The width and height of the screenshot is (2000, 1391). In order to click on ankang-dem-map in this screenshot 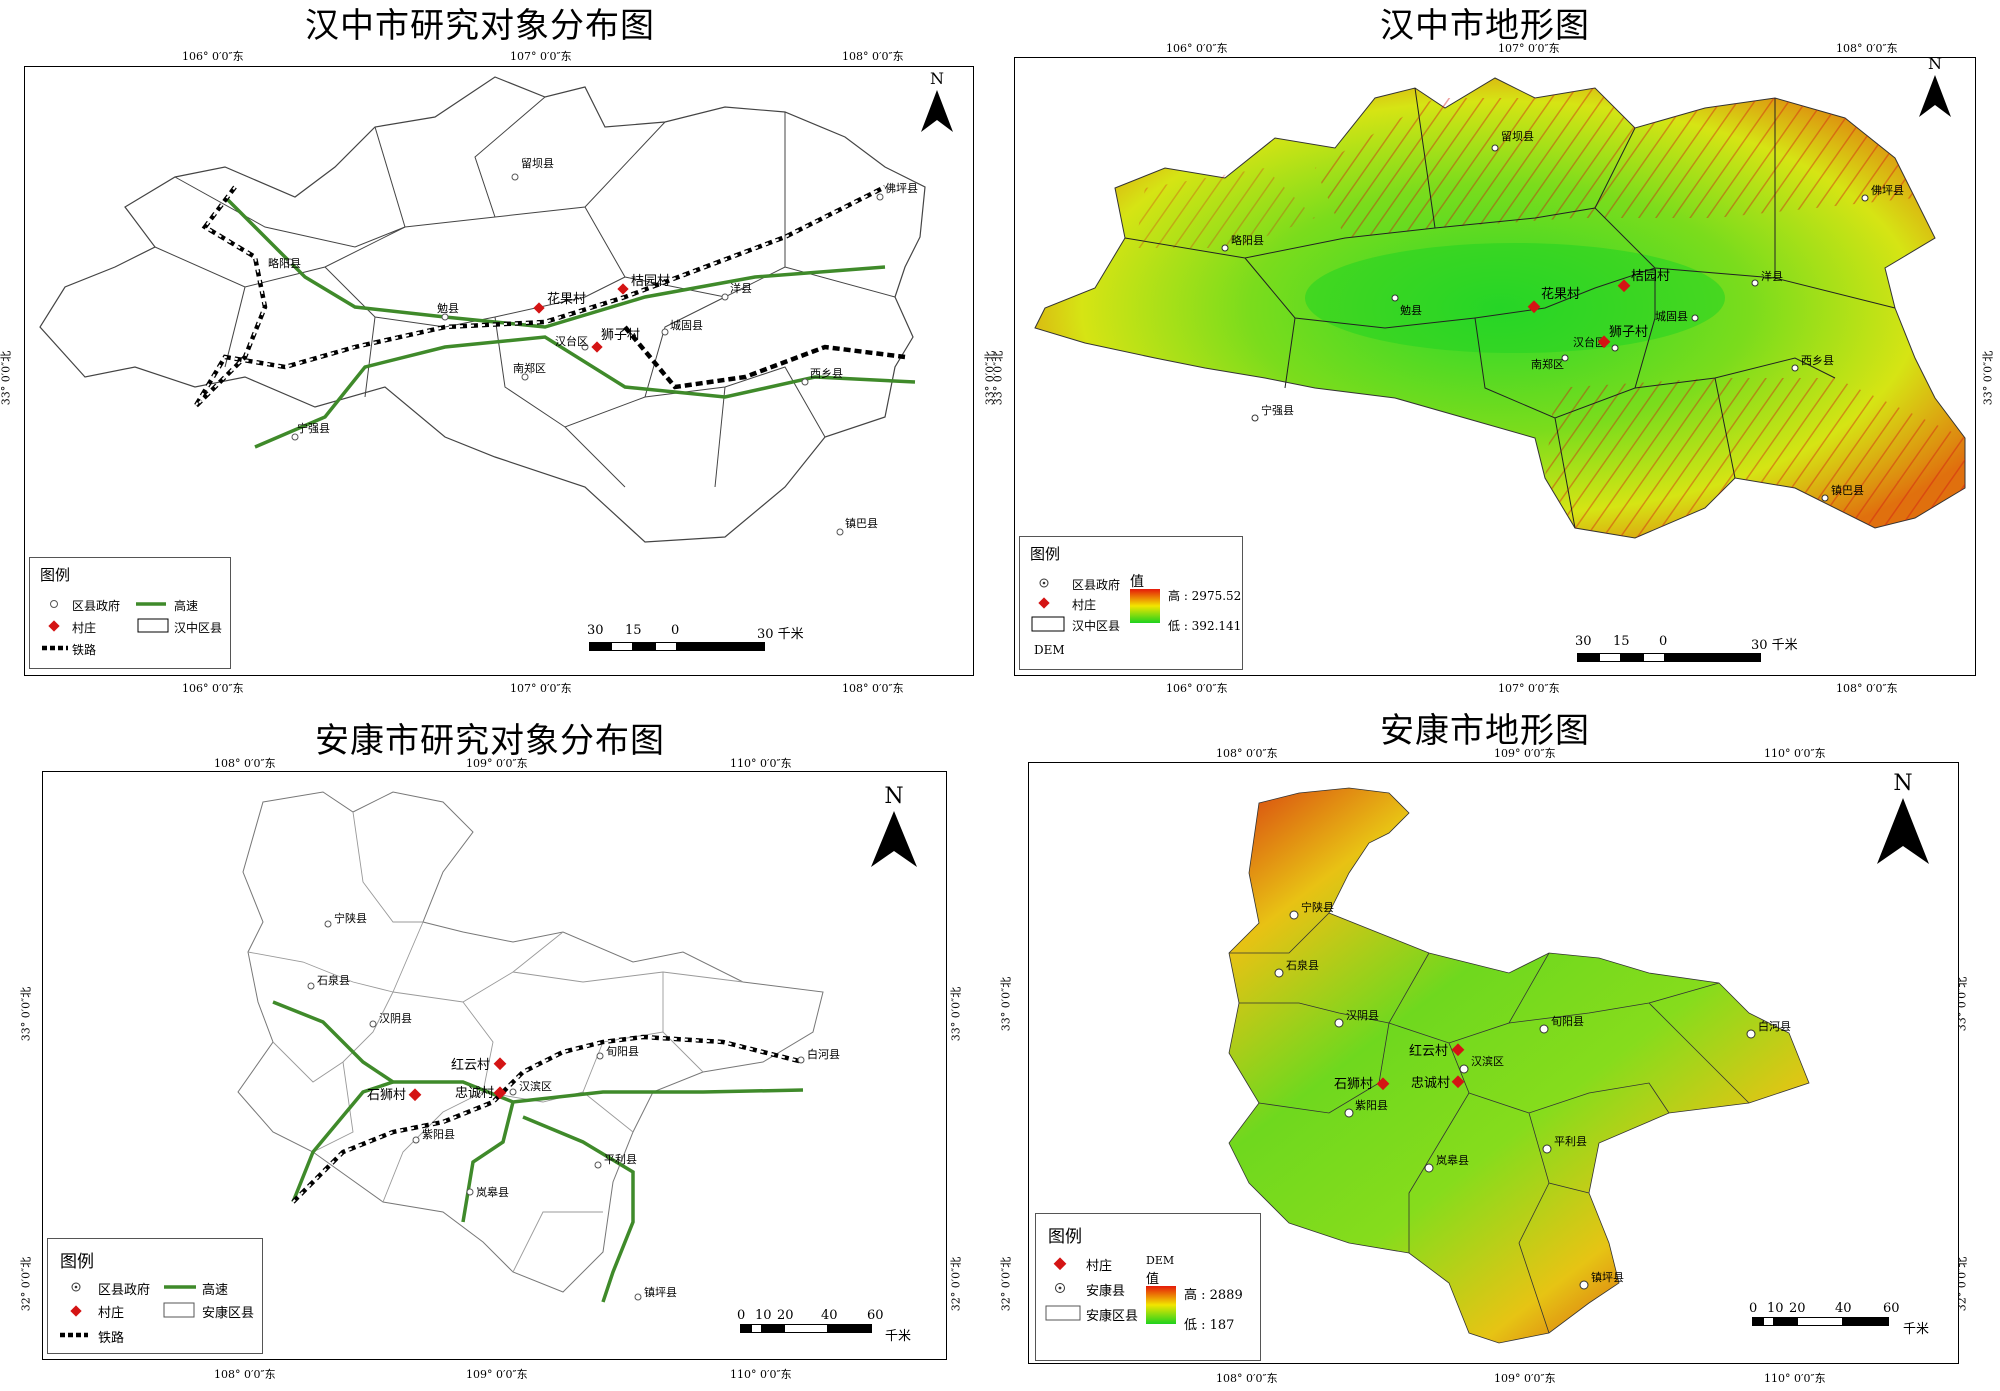, I will do `click(1519, 1065)`.